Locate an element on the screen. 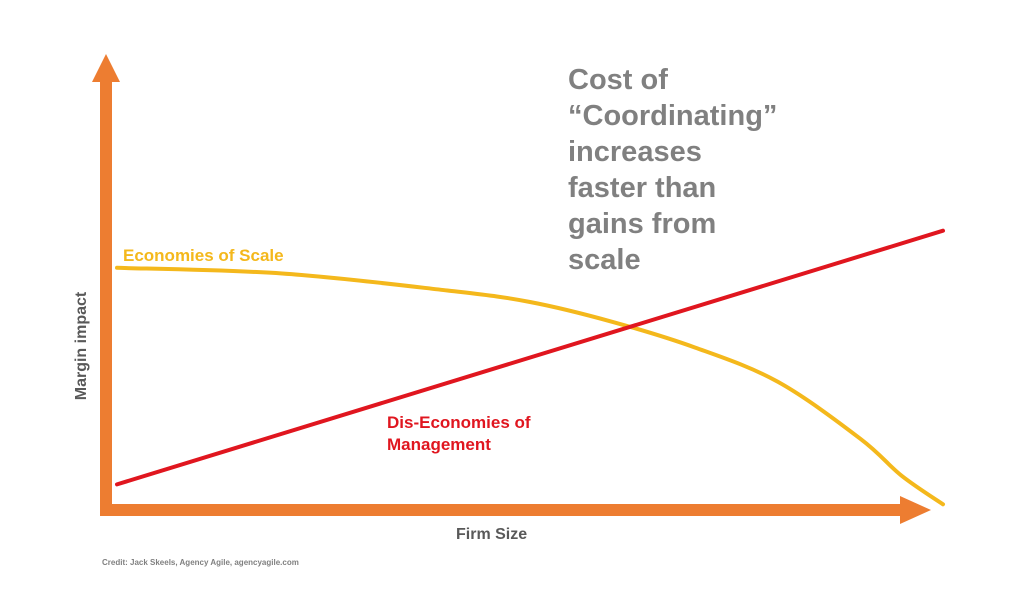  y-axis-arrowhead is located at coordinates (106, 68).